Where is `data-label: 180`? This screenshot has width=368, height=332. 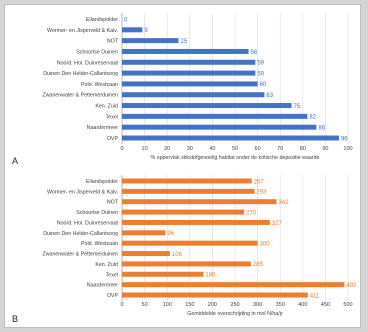 data-label: 180 is located at coordinates (210, 276).